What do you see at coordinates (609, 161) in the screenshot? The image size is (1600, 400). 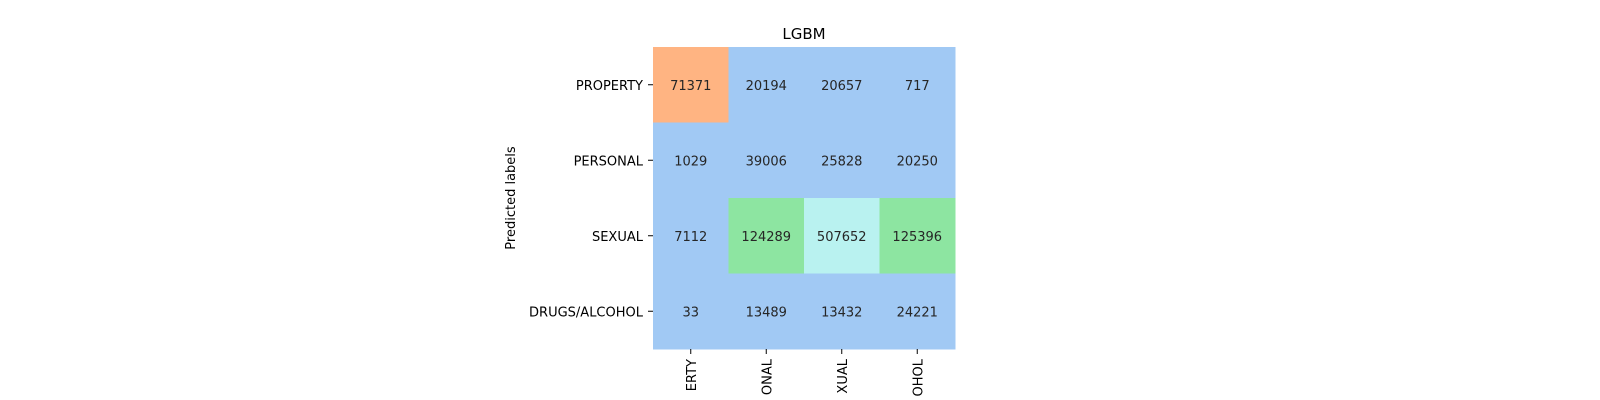 I see `y-tick-label: PERSONAL` at bounding box center [609, 161].